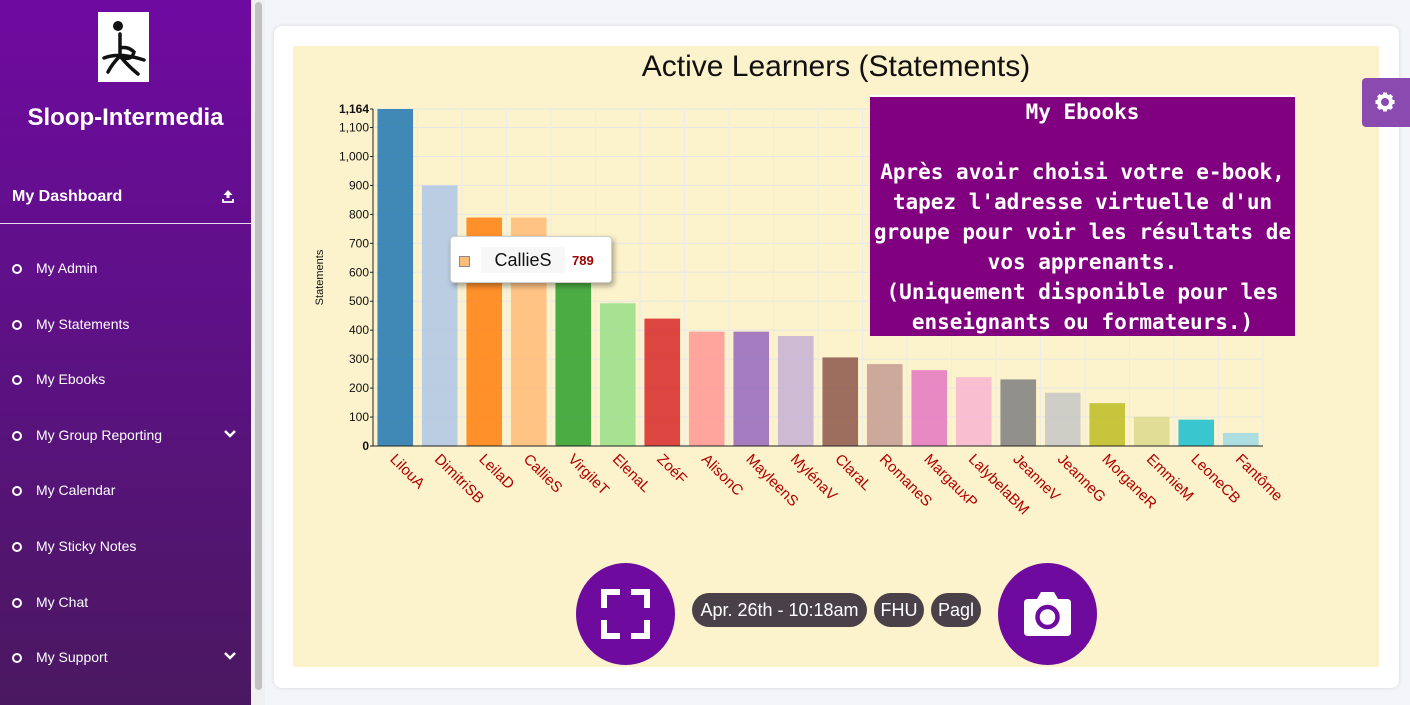 The height and width of the screenshot is (705, 1410). What do you see at coordinates (722, 475) in the screenshot?
I see `x-tick-label: AlisonC` at bounding box center [722, 475].